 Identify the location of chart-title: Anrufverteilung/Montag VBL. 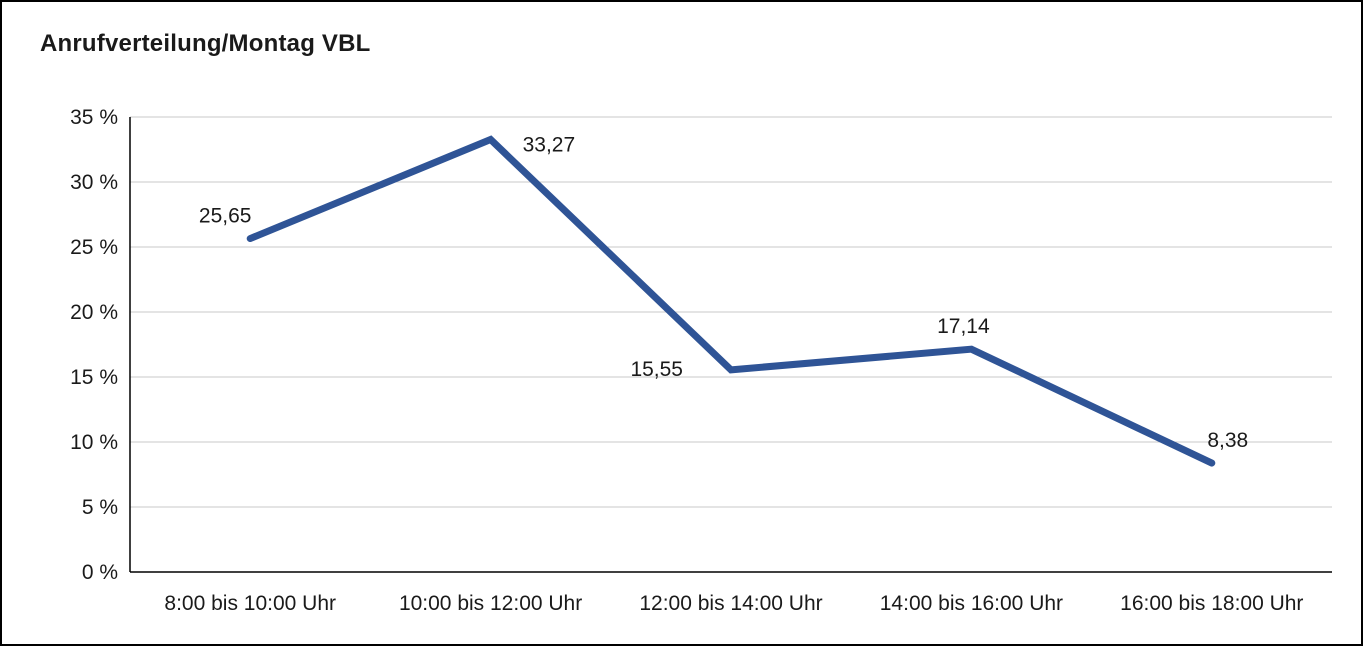
(205, 43).